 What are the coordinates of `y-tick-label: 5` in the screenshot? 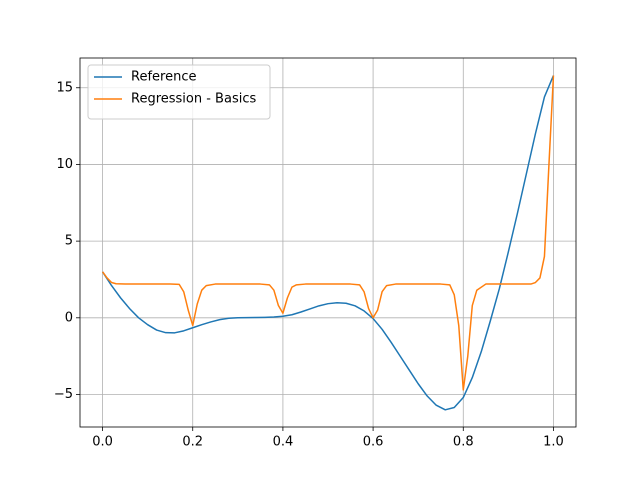 It's located at (69, 241).